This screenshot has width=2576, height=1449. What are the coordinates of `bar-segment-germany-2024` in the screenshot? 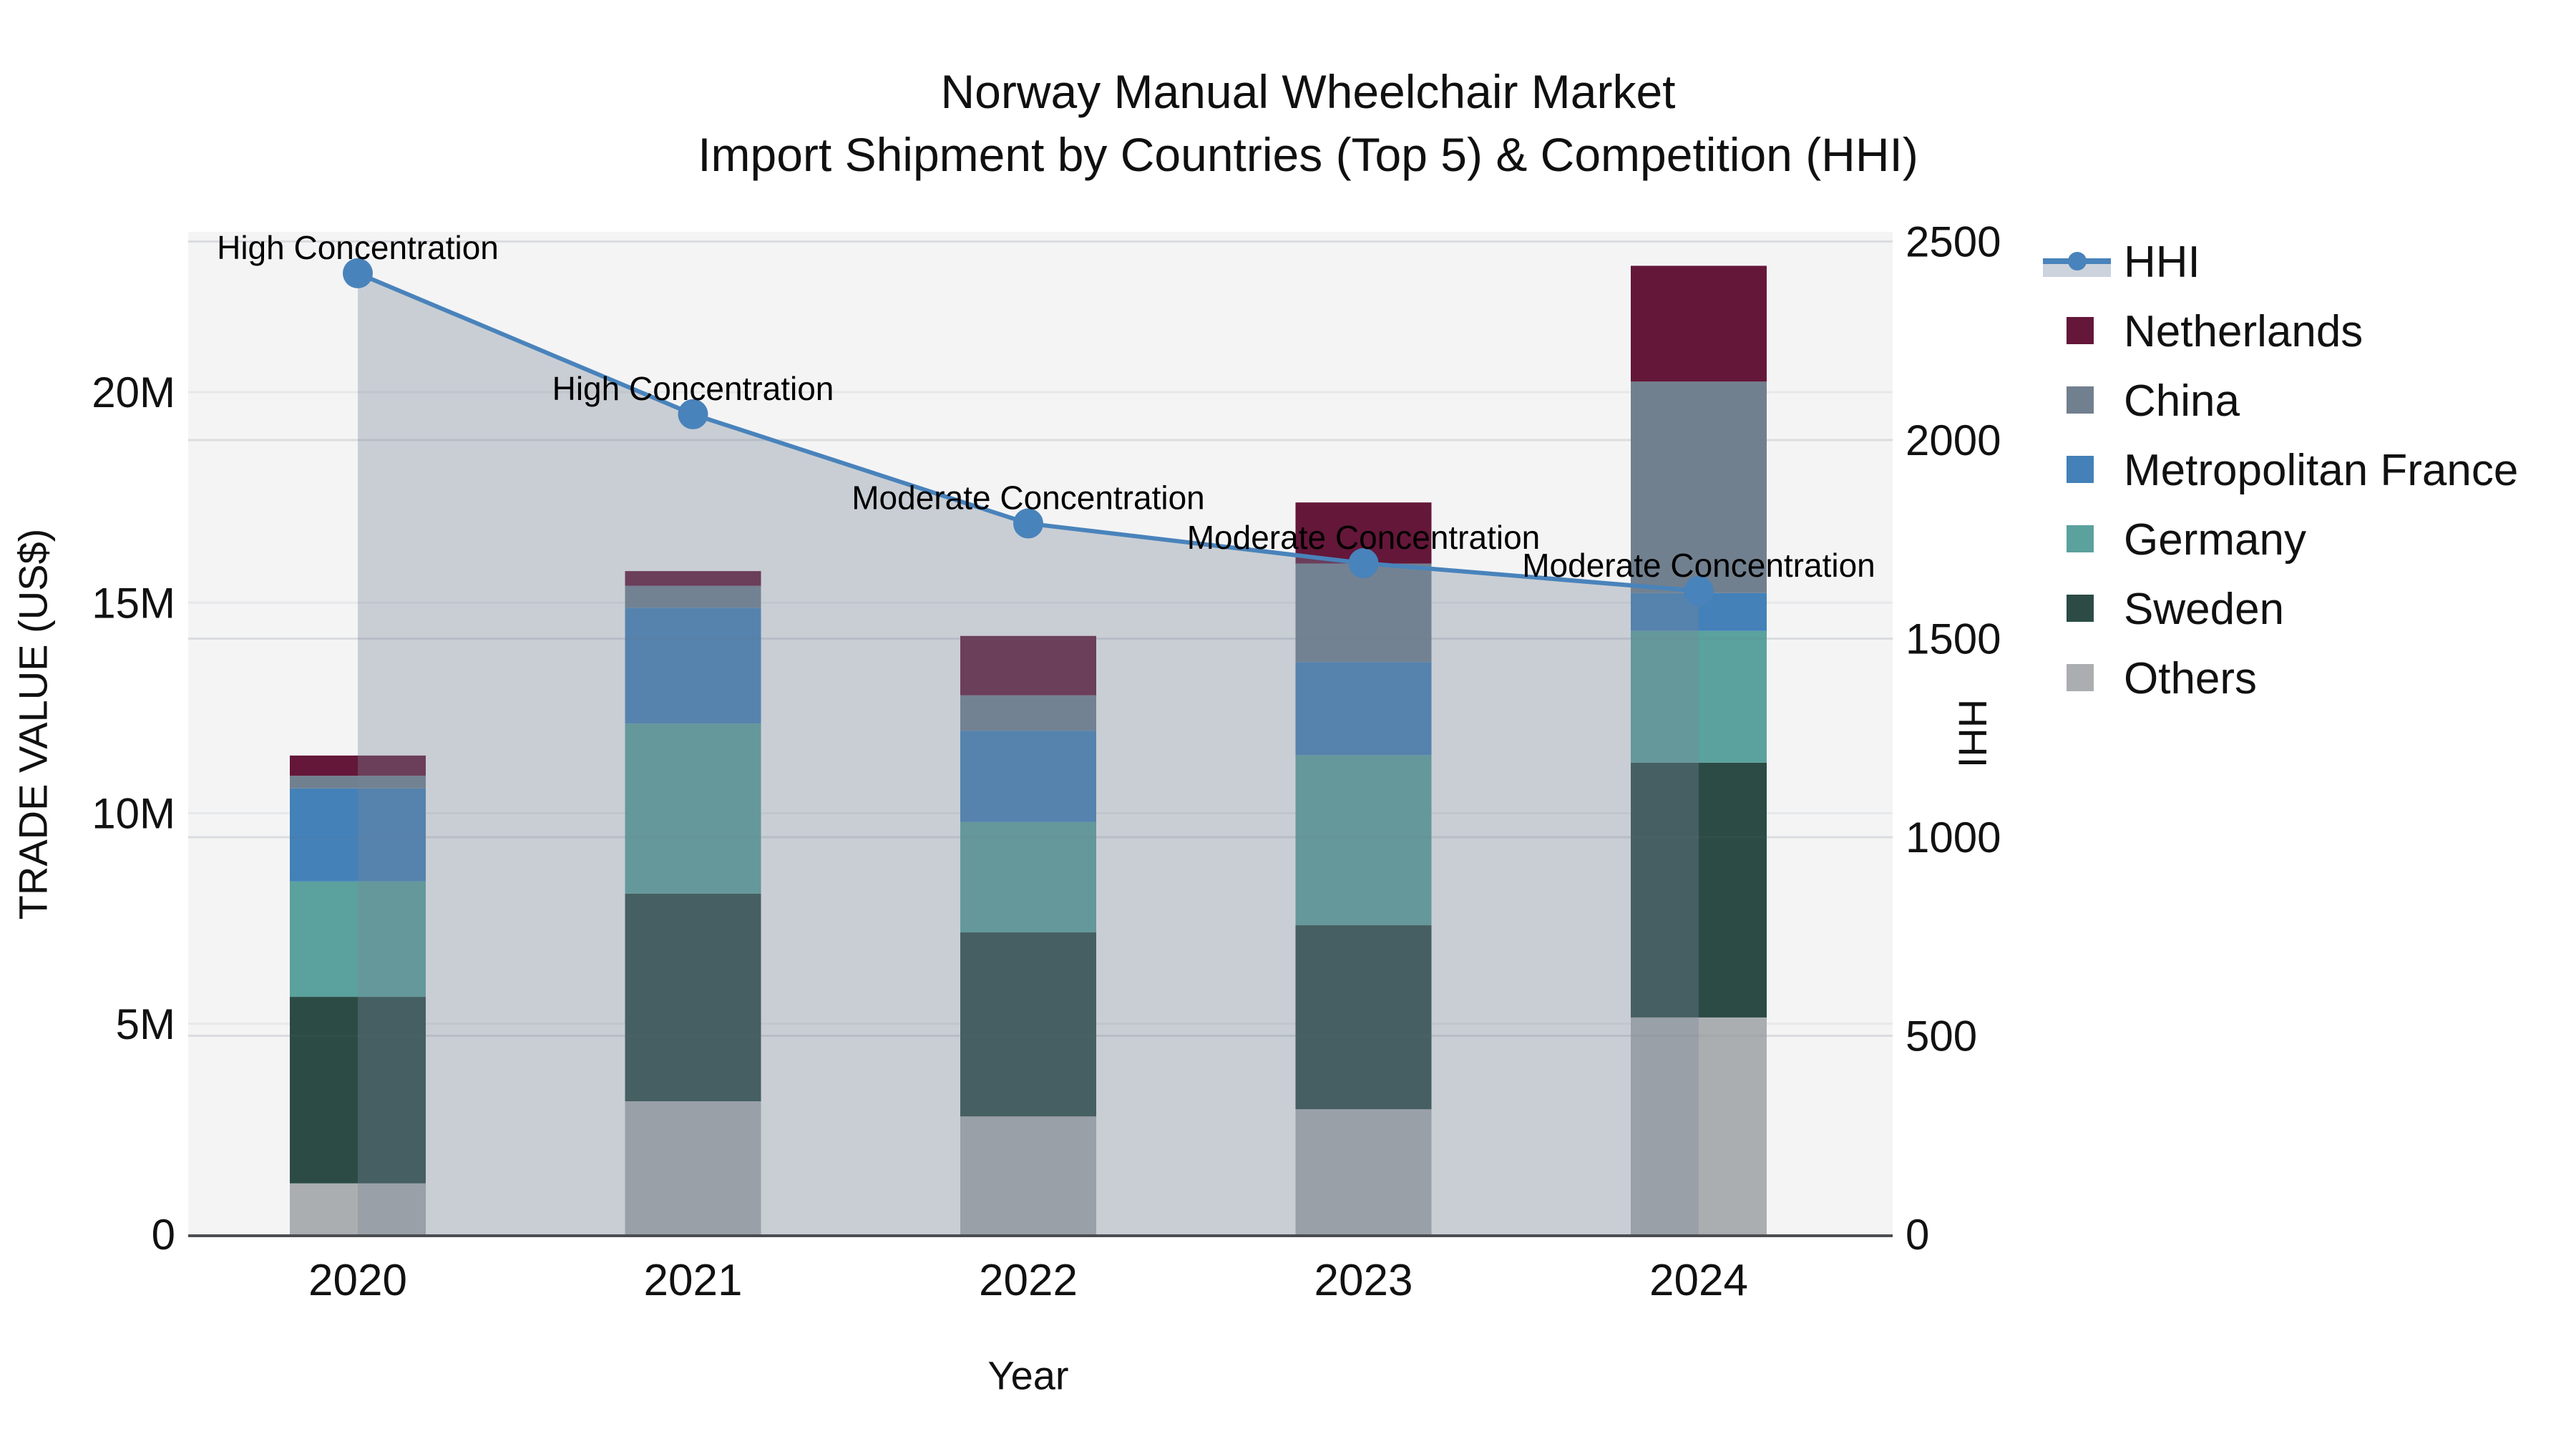 It's located at (1699, 696).